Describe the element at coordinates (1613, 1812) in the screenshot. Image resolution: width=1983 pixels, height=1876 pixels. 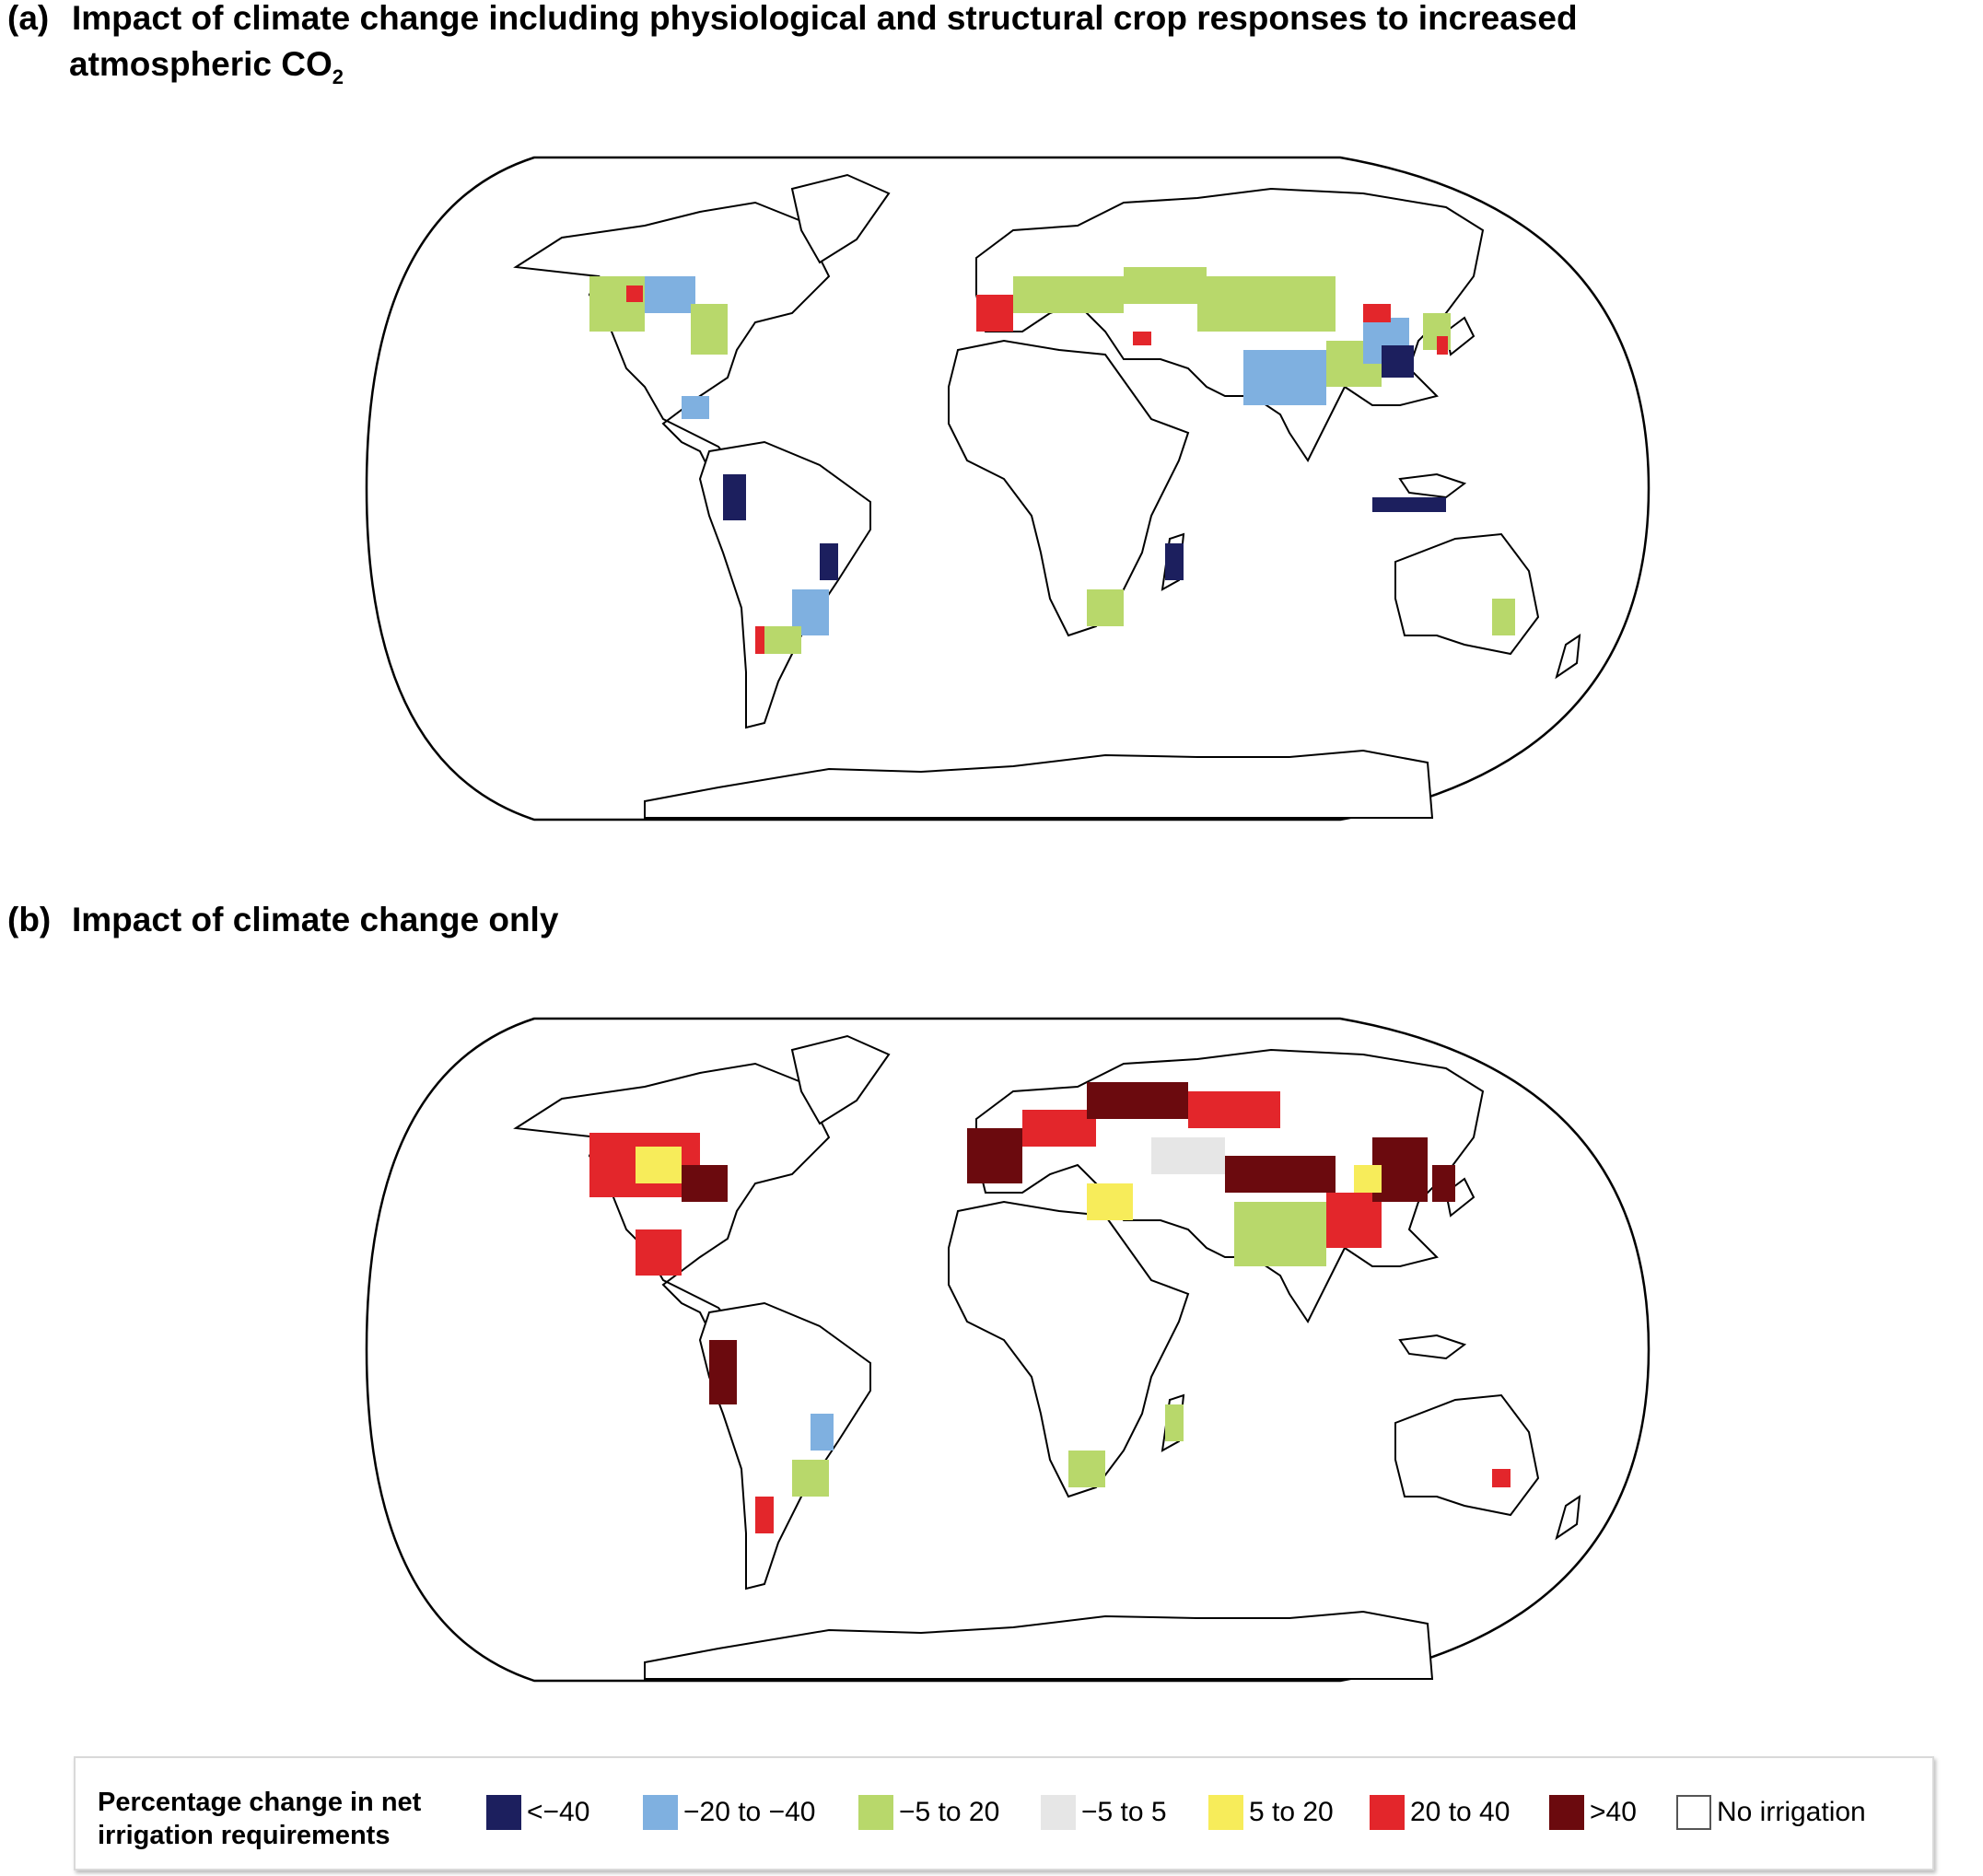
I see `legend-label: >40` at that location.